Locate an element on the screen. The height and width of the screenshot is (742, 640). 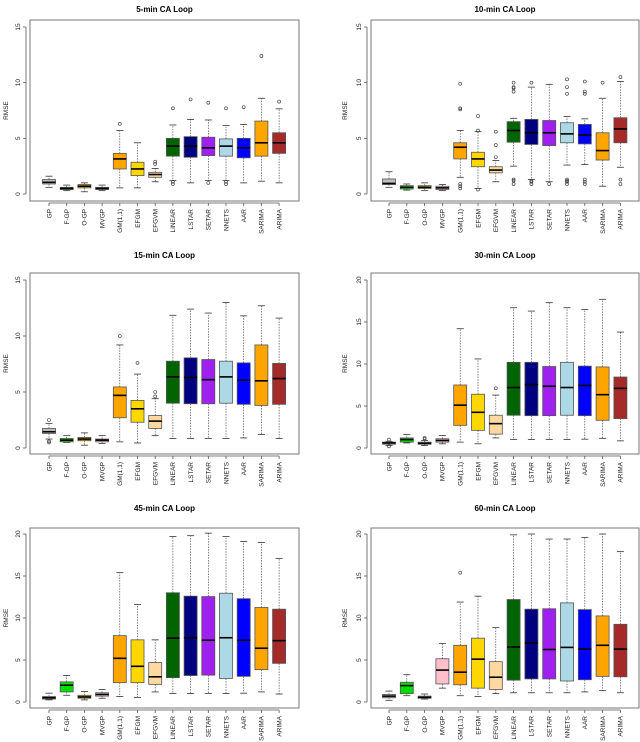
x-tick-label: ARIMA is located at coordinates (279, 471).